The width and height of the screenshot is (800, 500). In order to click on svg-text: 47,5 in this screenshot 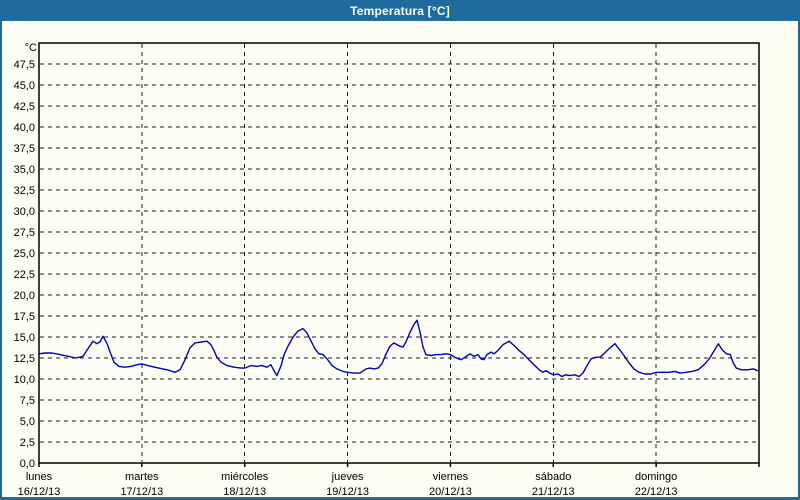, I will do `click(24, 65)`.